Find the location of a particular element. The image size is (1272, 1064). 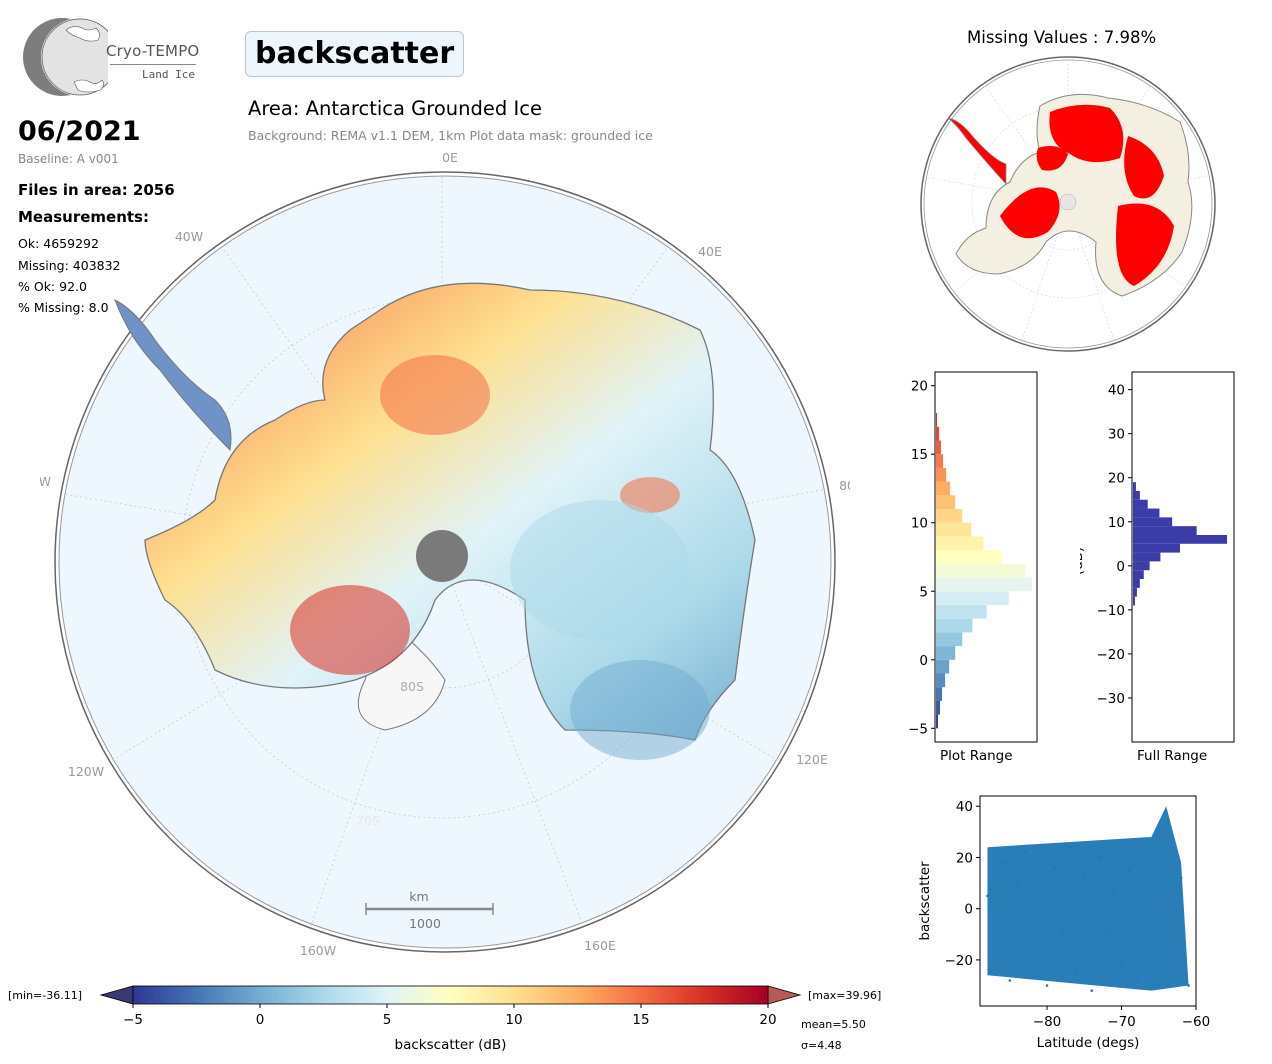

baseline-label: Baseline: A v001 is located at coordinates (68, 159).